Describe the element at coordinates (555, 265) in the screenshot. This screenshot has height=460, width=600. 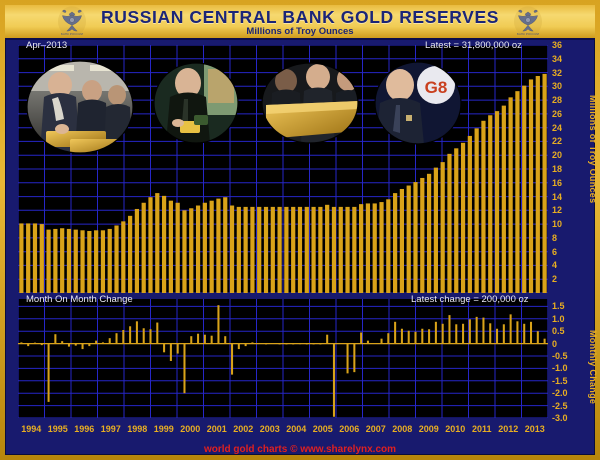
I see `reserves-y-tick: 4` at that location.